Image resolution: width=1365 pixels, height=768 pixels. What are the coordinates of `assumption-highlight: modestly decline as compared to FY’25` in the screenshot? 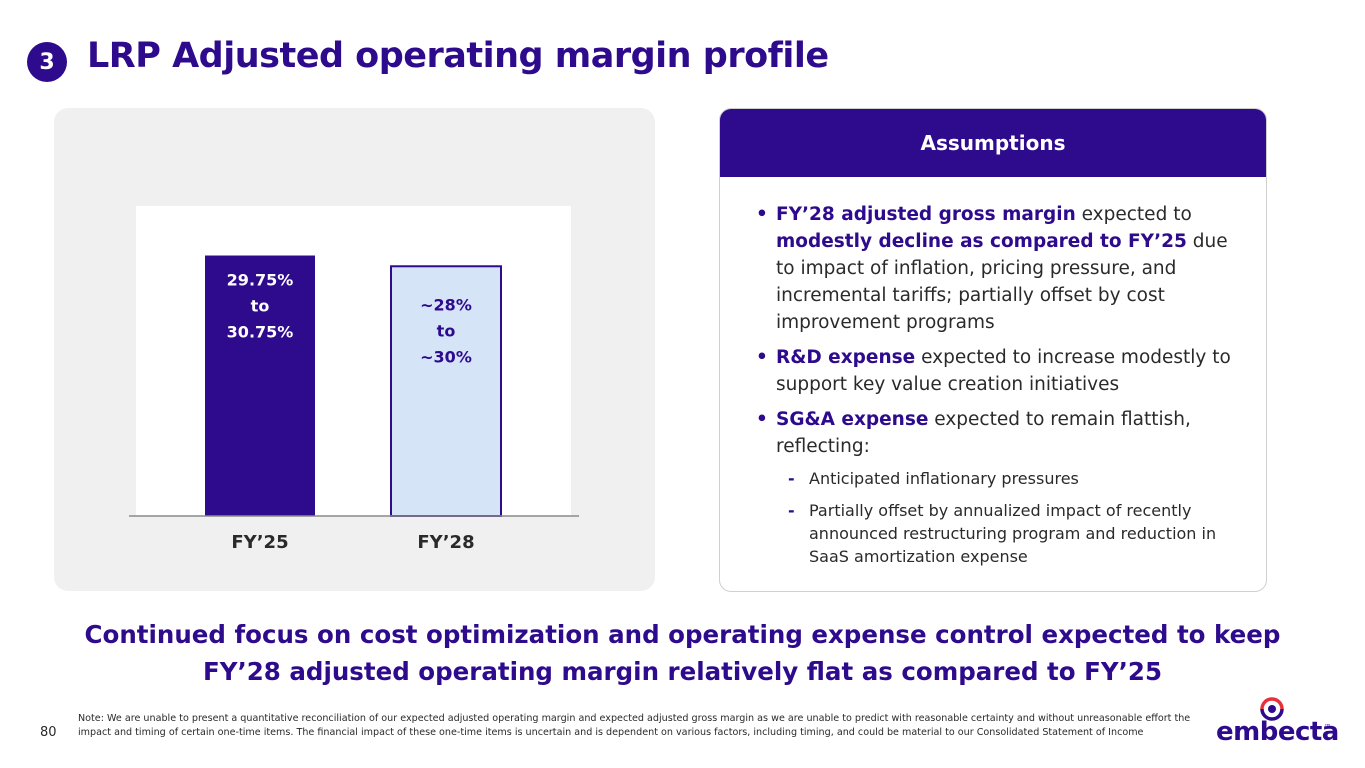 It's located at (981, 241).